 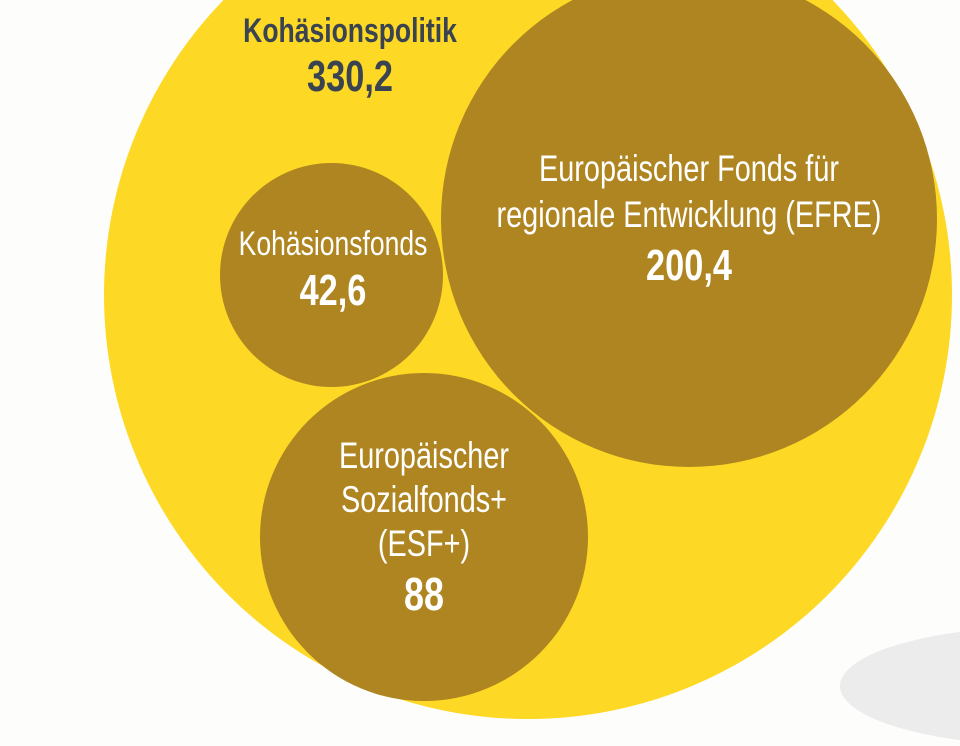 I want to click on efre-name-line1: Europäischer Fonds für, so click(x=689, y=168).